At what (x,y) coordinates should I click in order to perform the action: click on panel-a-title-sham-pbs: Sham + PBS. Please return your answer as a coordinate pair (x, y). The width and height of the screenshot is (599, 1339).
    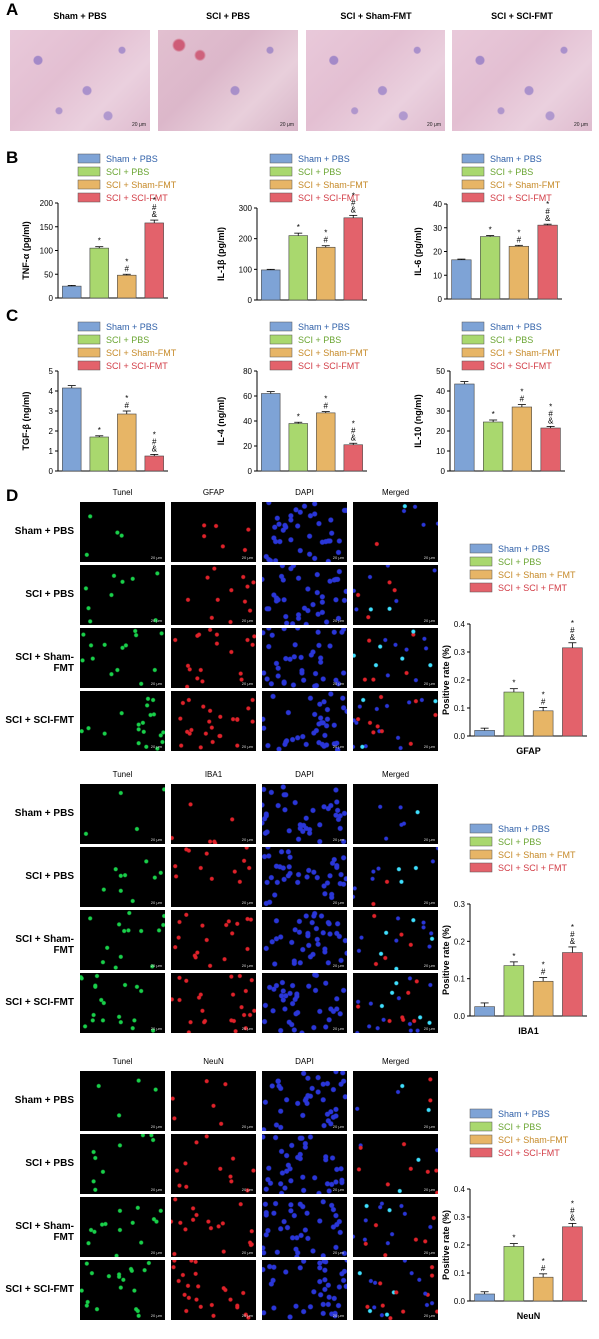
    Looking at the image, I should click on (80, 16).